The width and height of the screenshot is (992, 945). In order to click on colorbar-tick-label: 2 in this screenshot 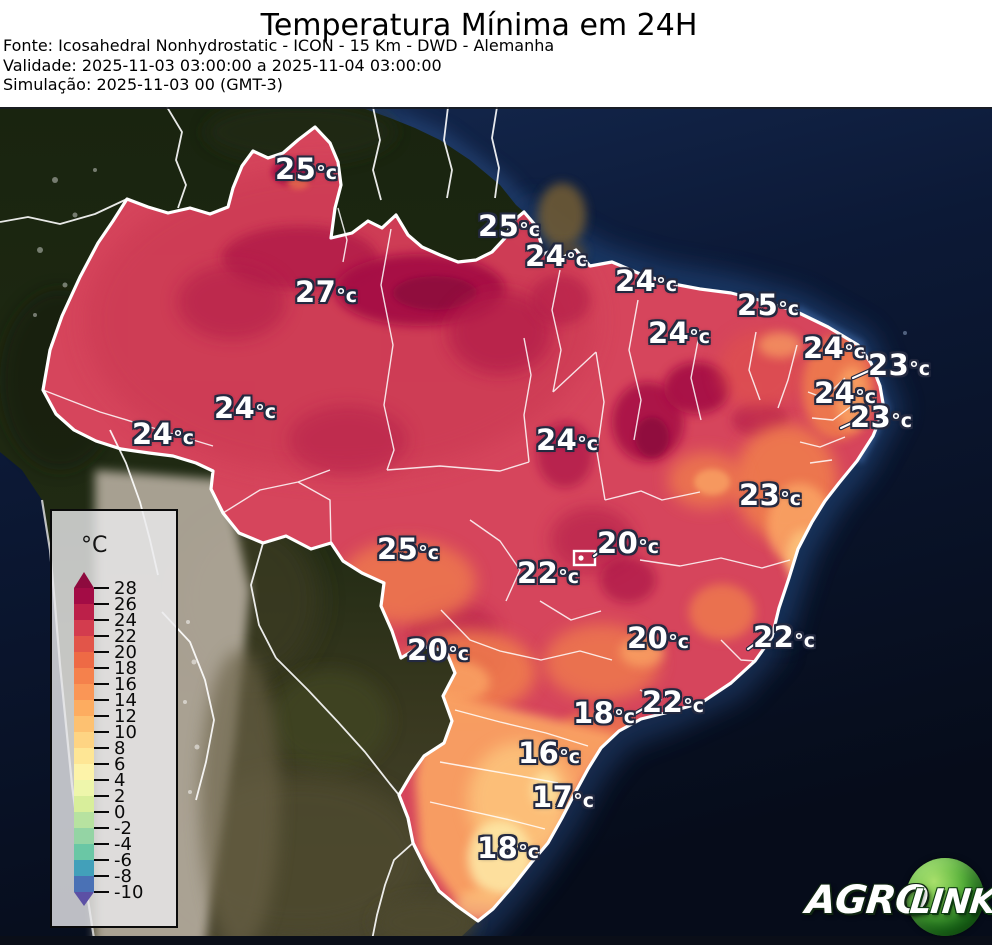, I will do `click(120, 796)`.